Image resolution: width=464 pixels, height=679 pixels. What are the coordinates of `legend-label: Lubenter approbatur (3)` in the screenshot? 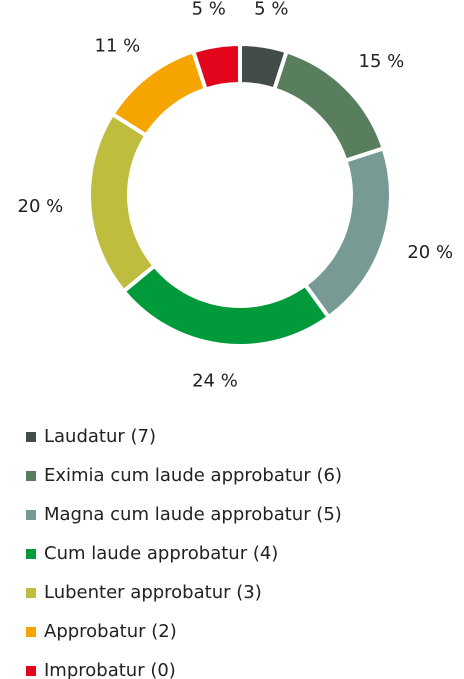 It's located at (153, 592).